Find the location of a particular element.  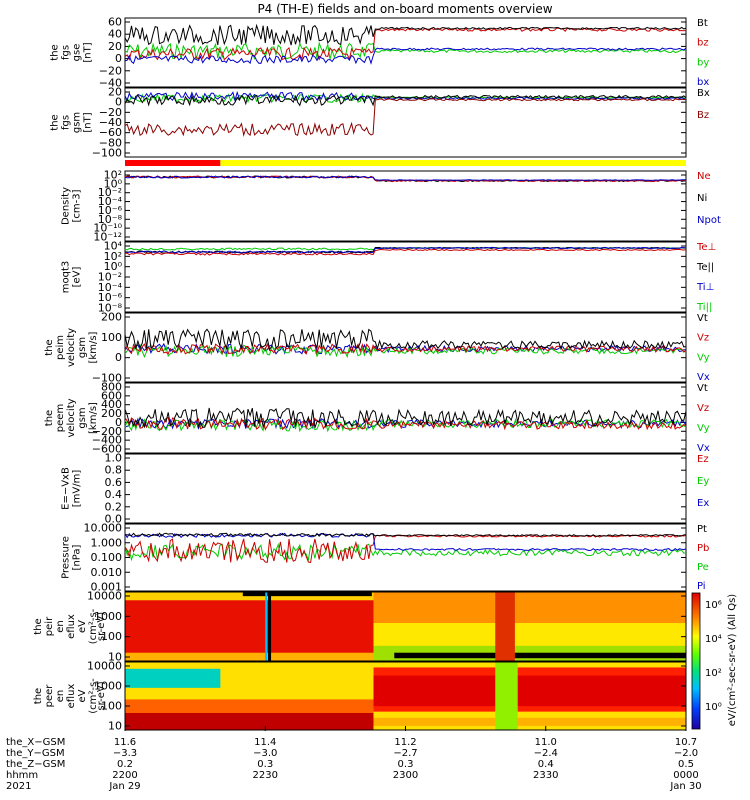

x-tick-label: −3.0 is located at coordinates (265, 753).